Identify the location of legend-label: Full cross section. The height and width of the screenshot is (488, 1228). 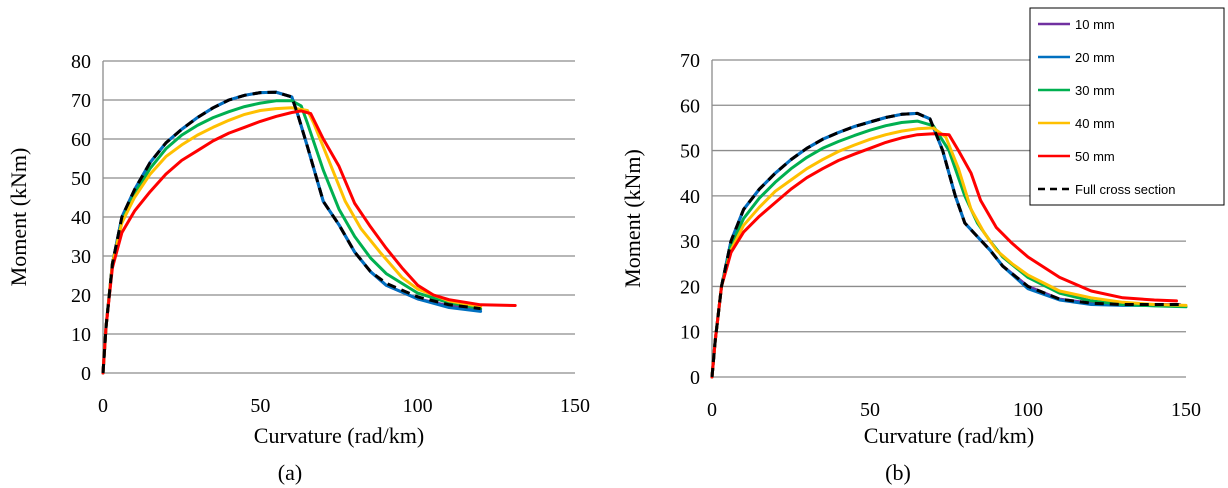
(1125, 189).